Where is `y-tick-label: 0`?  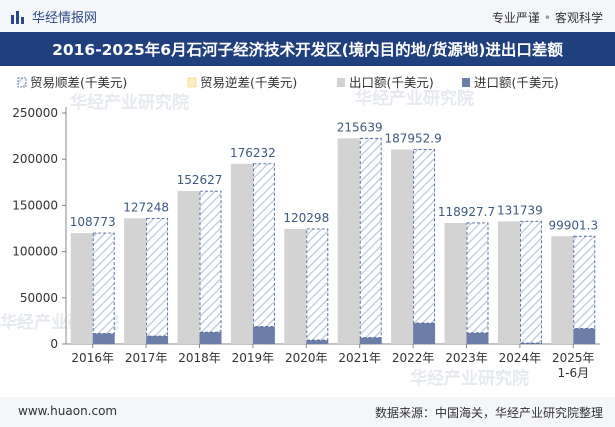
y-tick-label: 0 is located at coordinates (54, 344).